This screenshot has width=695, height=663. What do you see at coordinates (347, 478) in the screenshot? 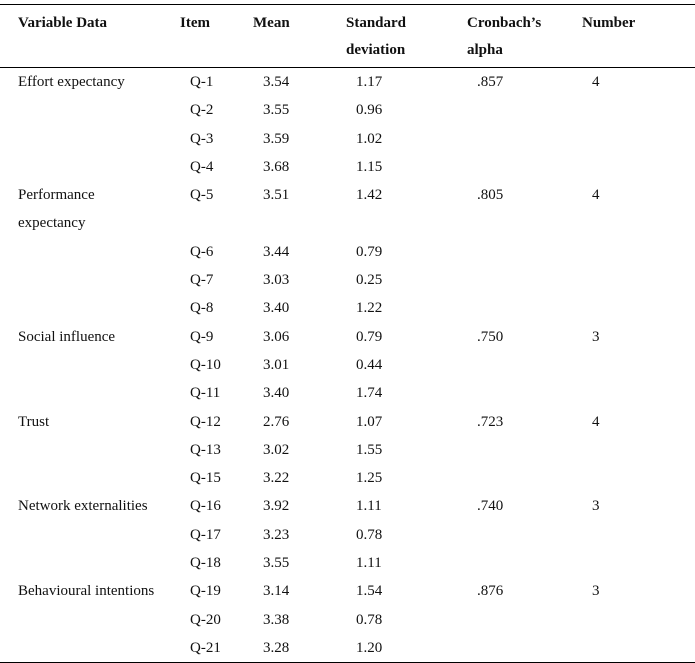
I see `table-row: Q-15 3.22 1.25` at bounding box center [347, 478].